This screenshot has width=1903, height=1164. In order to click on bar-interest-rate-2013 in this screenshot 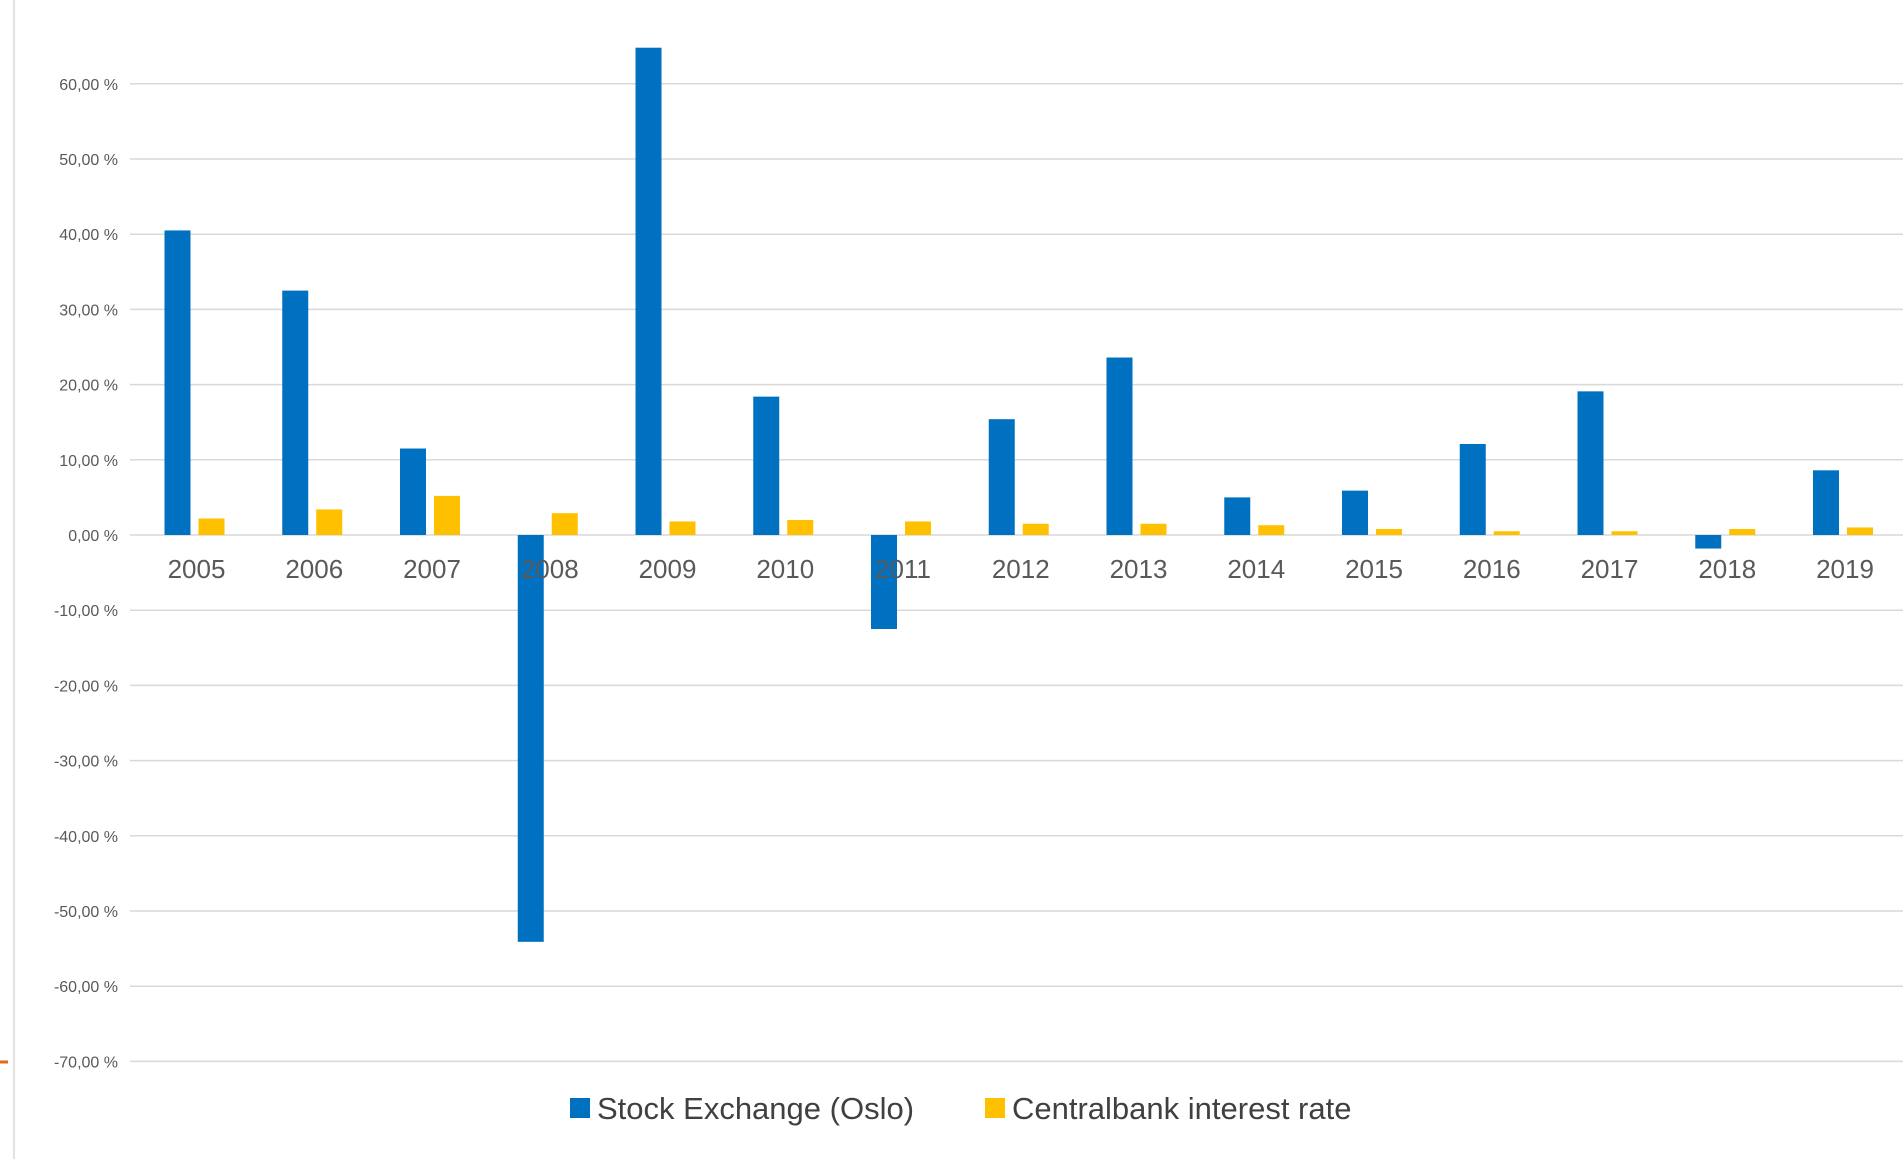, I will do `click(1153, 529)`.